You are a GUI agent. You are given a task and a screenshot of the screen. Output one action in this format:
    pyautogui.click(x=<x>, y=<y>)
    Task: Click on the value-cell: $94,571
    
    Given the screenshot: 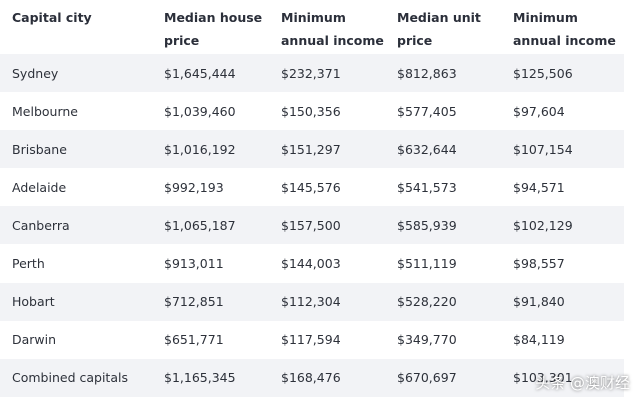 What is the action you would take?
    pyautogui.click(x=539, y=187)
    